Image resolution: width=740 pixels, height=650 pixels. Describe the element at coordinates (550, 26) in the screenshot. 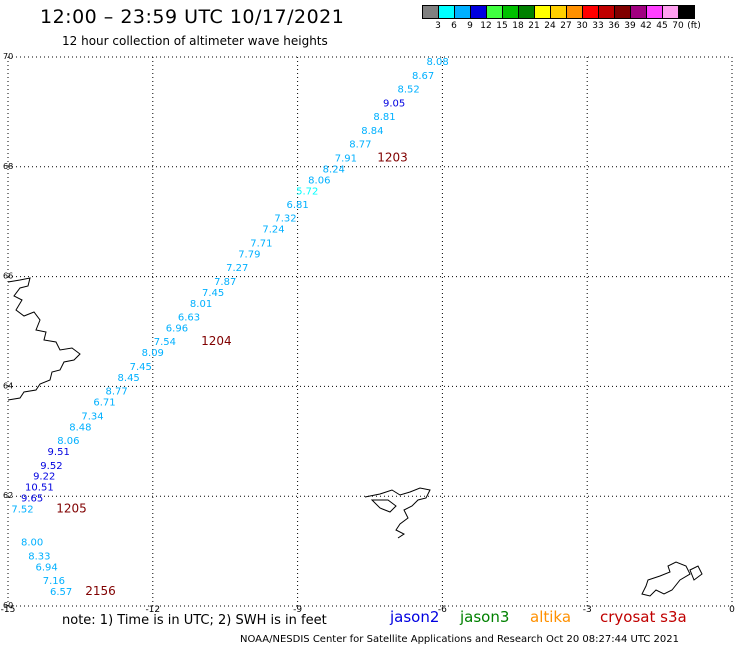

I see `colorbar-label: 24` at that location.